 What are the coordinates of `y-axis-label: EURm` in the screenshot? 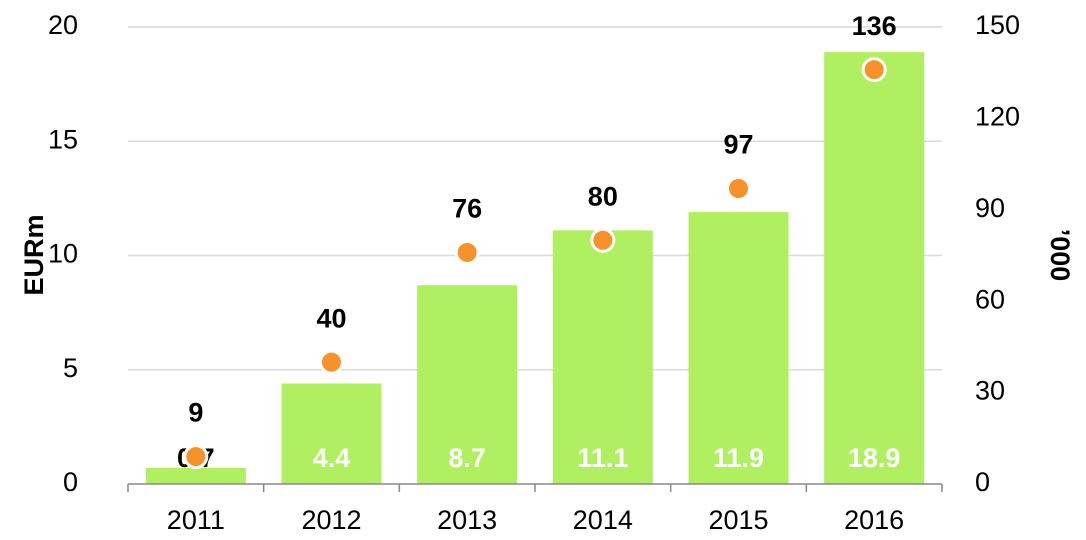 It's located at (34, 254).